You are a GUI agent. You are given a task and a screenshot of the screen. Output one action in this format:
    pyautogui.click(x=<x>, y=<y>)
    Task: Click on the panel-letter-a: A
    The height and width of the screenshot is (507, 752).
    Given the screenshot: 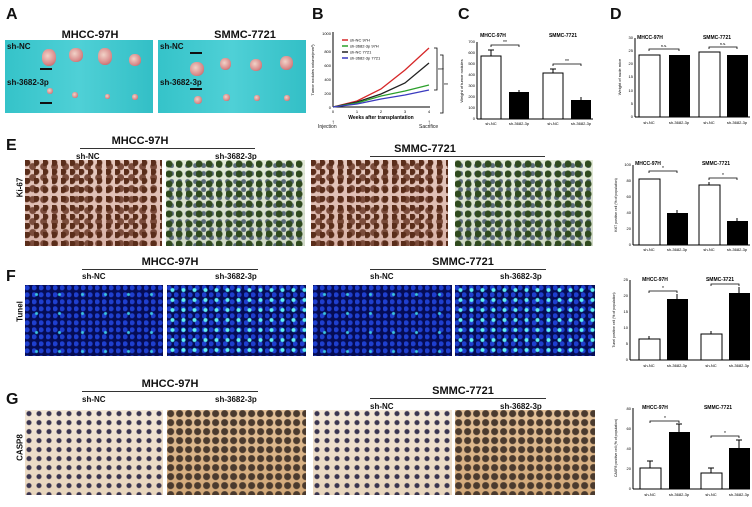 What is the action you would take?
    pyautogui.click(x=12, y=14)
    